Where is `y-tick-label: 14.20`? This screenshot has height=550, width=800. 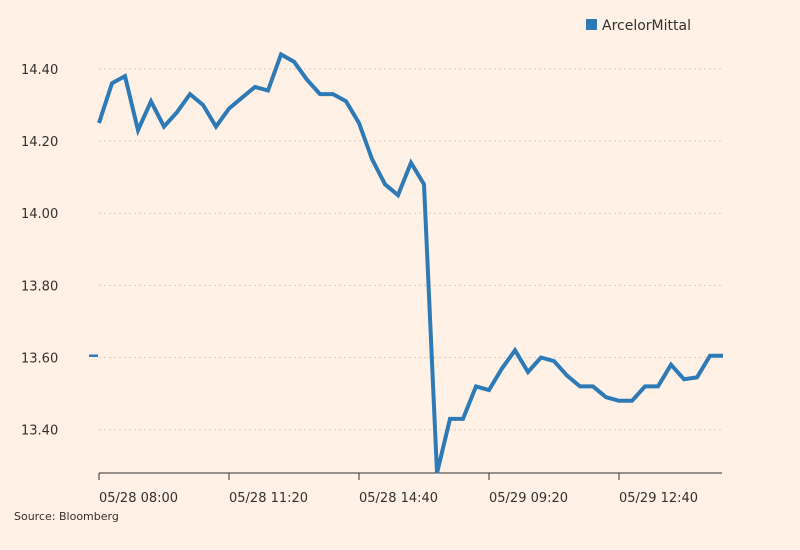
y-tick-label: 14.20 is located at coordinates (39, 142).